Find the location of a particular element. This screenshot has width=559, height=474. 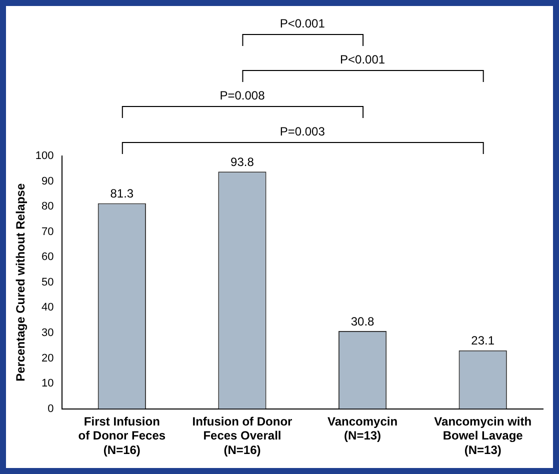

y-tick-label: 100 is located at coordinates (44, 156).